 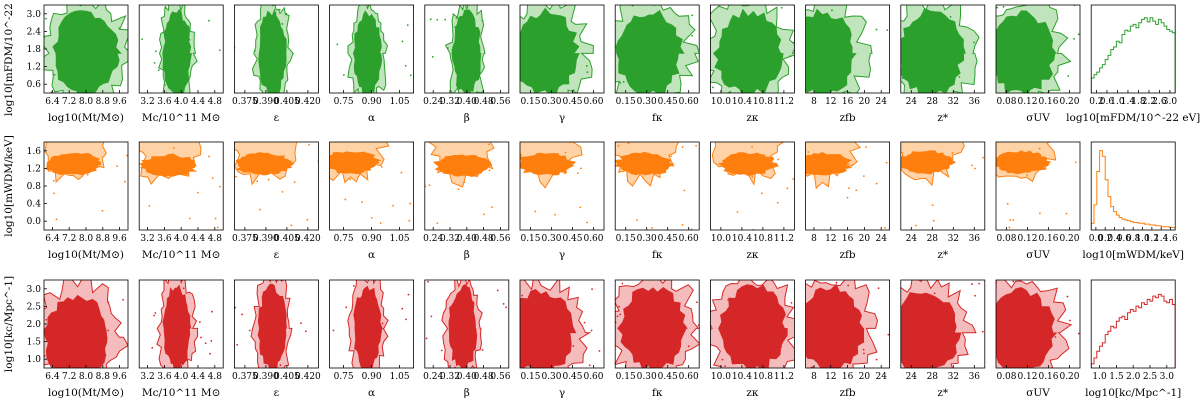 I want to click on x-tick-label: 28, so click(x=933, y=102).